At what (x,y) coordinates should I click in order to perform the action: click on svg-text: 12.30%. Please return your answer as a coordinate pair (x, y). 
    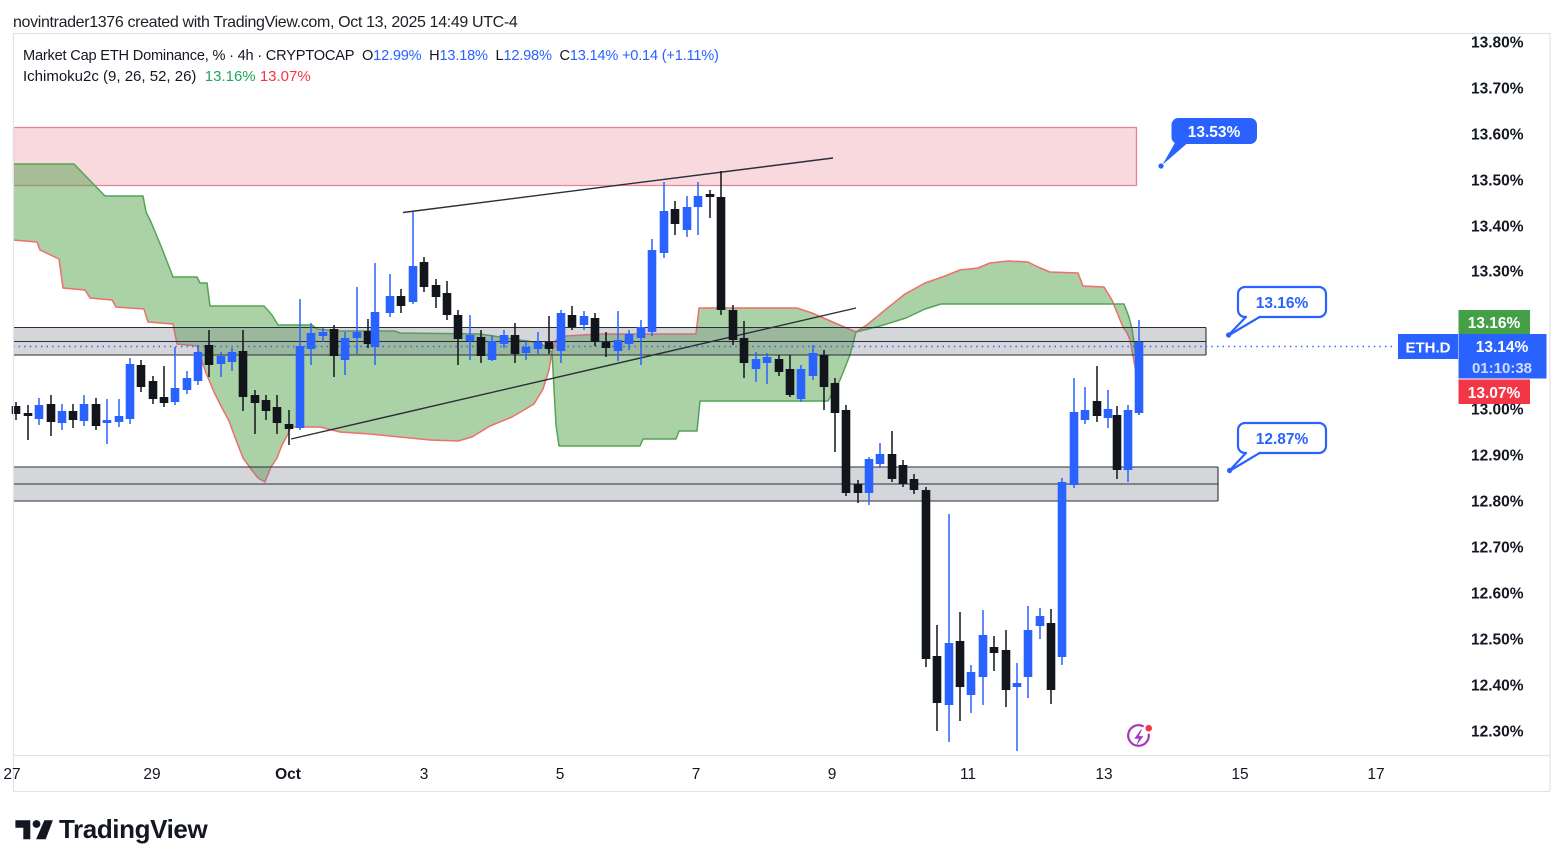
    Looking at the image, I should click on (1497, 732).